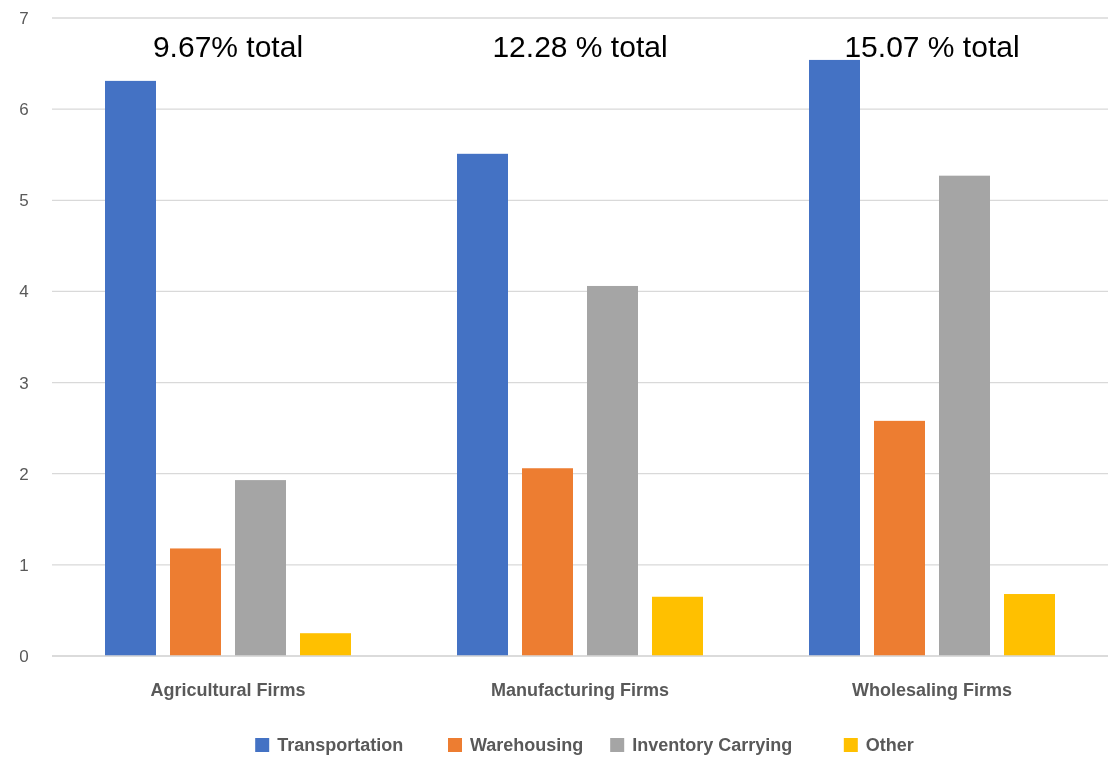  I want to click on legend-label: Transportation, so click(340, 745).